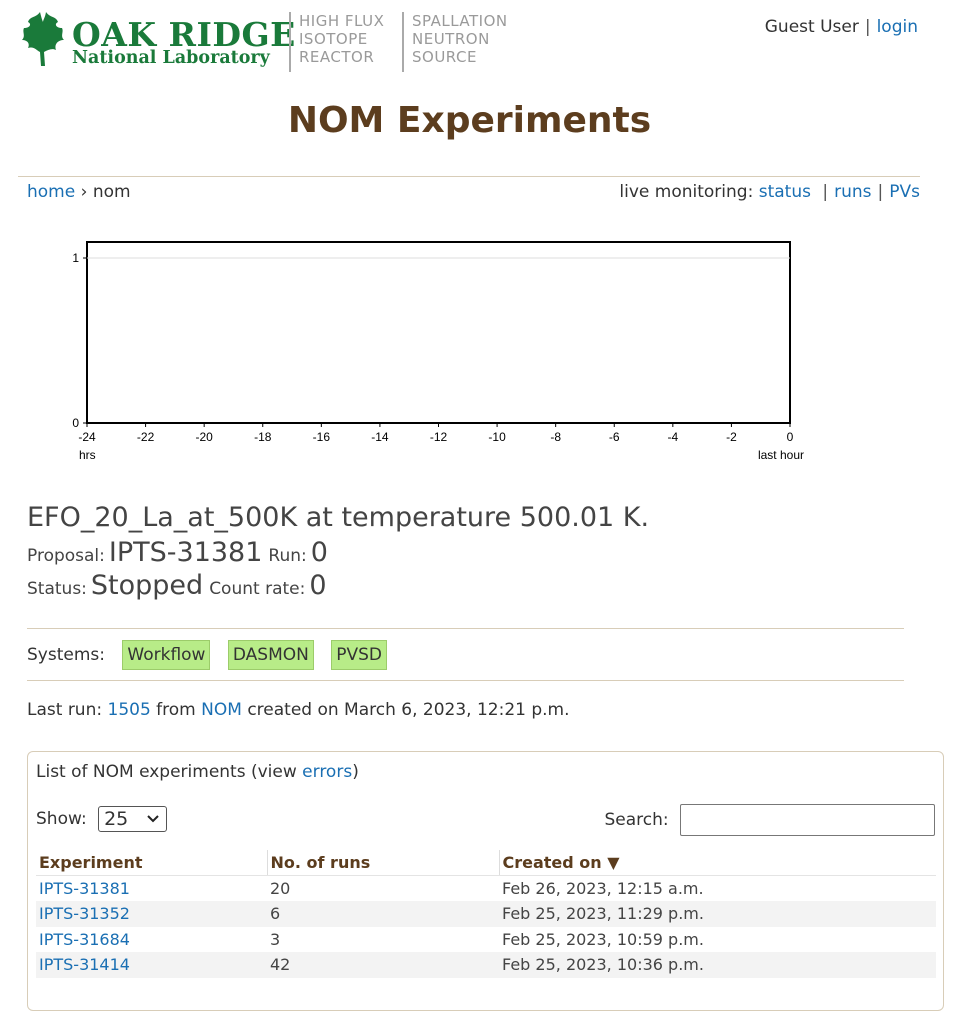  What do you see at coordinates (337, 57) in the screenshot?
I see `hfir-line-3: REACTOR` at bounding box center [337, 57].